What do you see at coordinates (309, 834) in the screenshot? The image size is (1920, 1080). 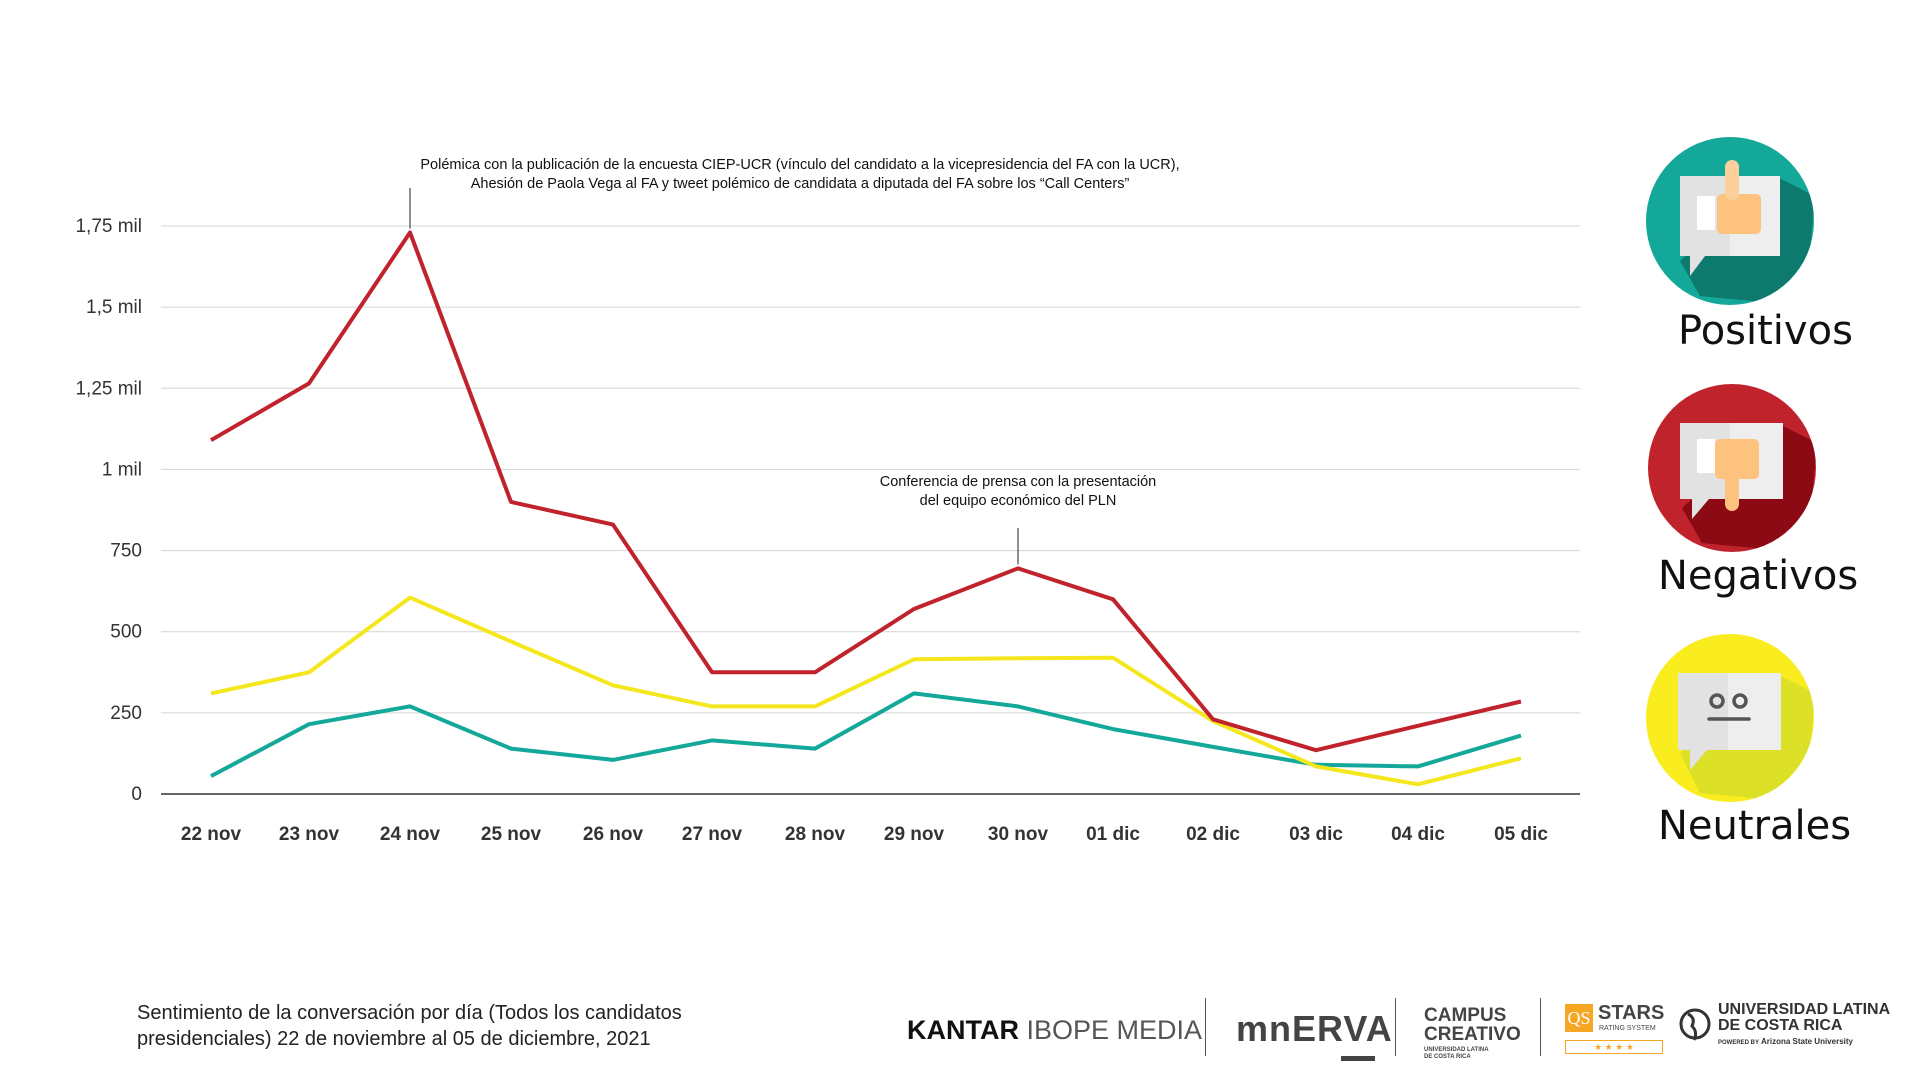 I see `x-tick-label: 23 nov` at bounding box center [309, 834].